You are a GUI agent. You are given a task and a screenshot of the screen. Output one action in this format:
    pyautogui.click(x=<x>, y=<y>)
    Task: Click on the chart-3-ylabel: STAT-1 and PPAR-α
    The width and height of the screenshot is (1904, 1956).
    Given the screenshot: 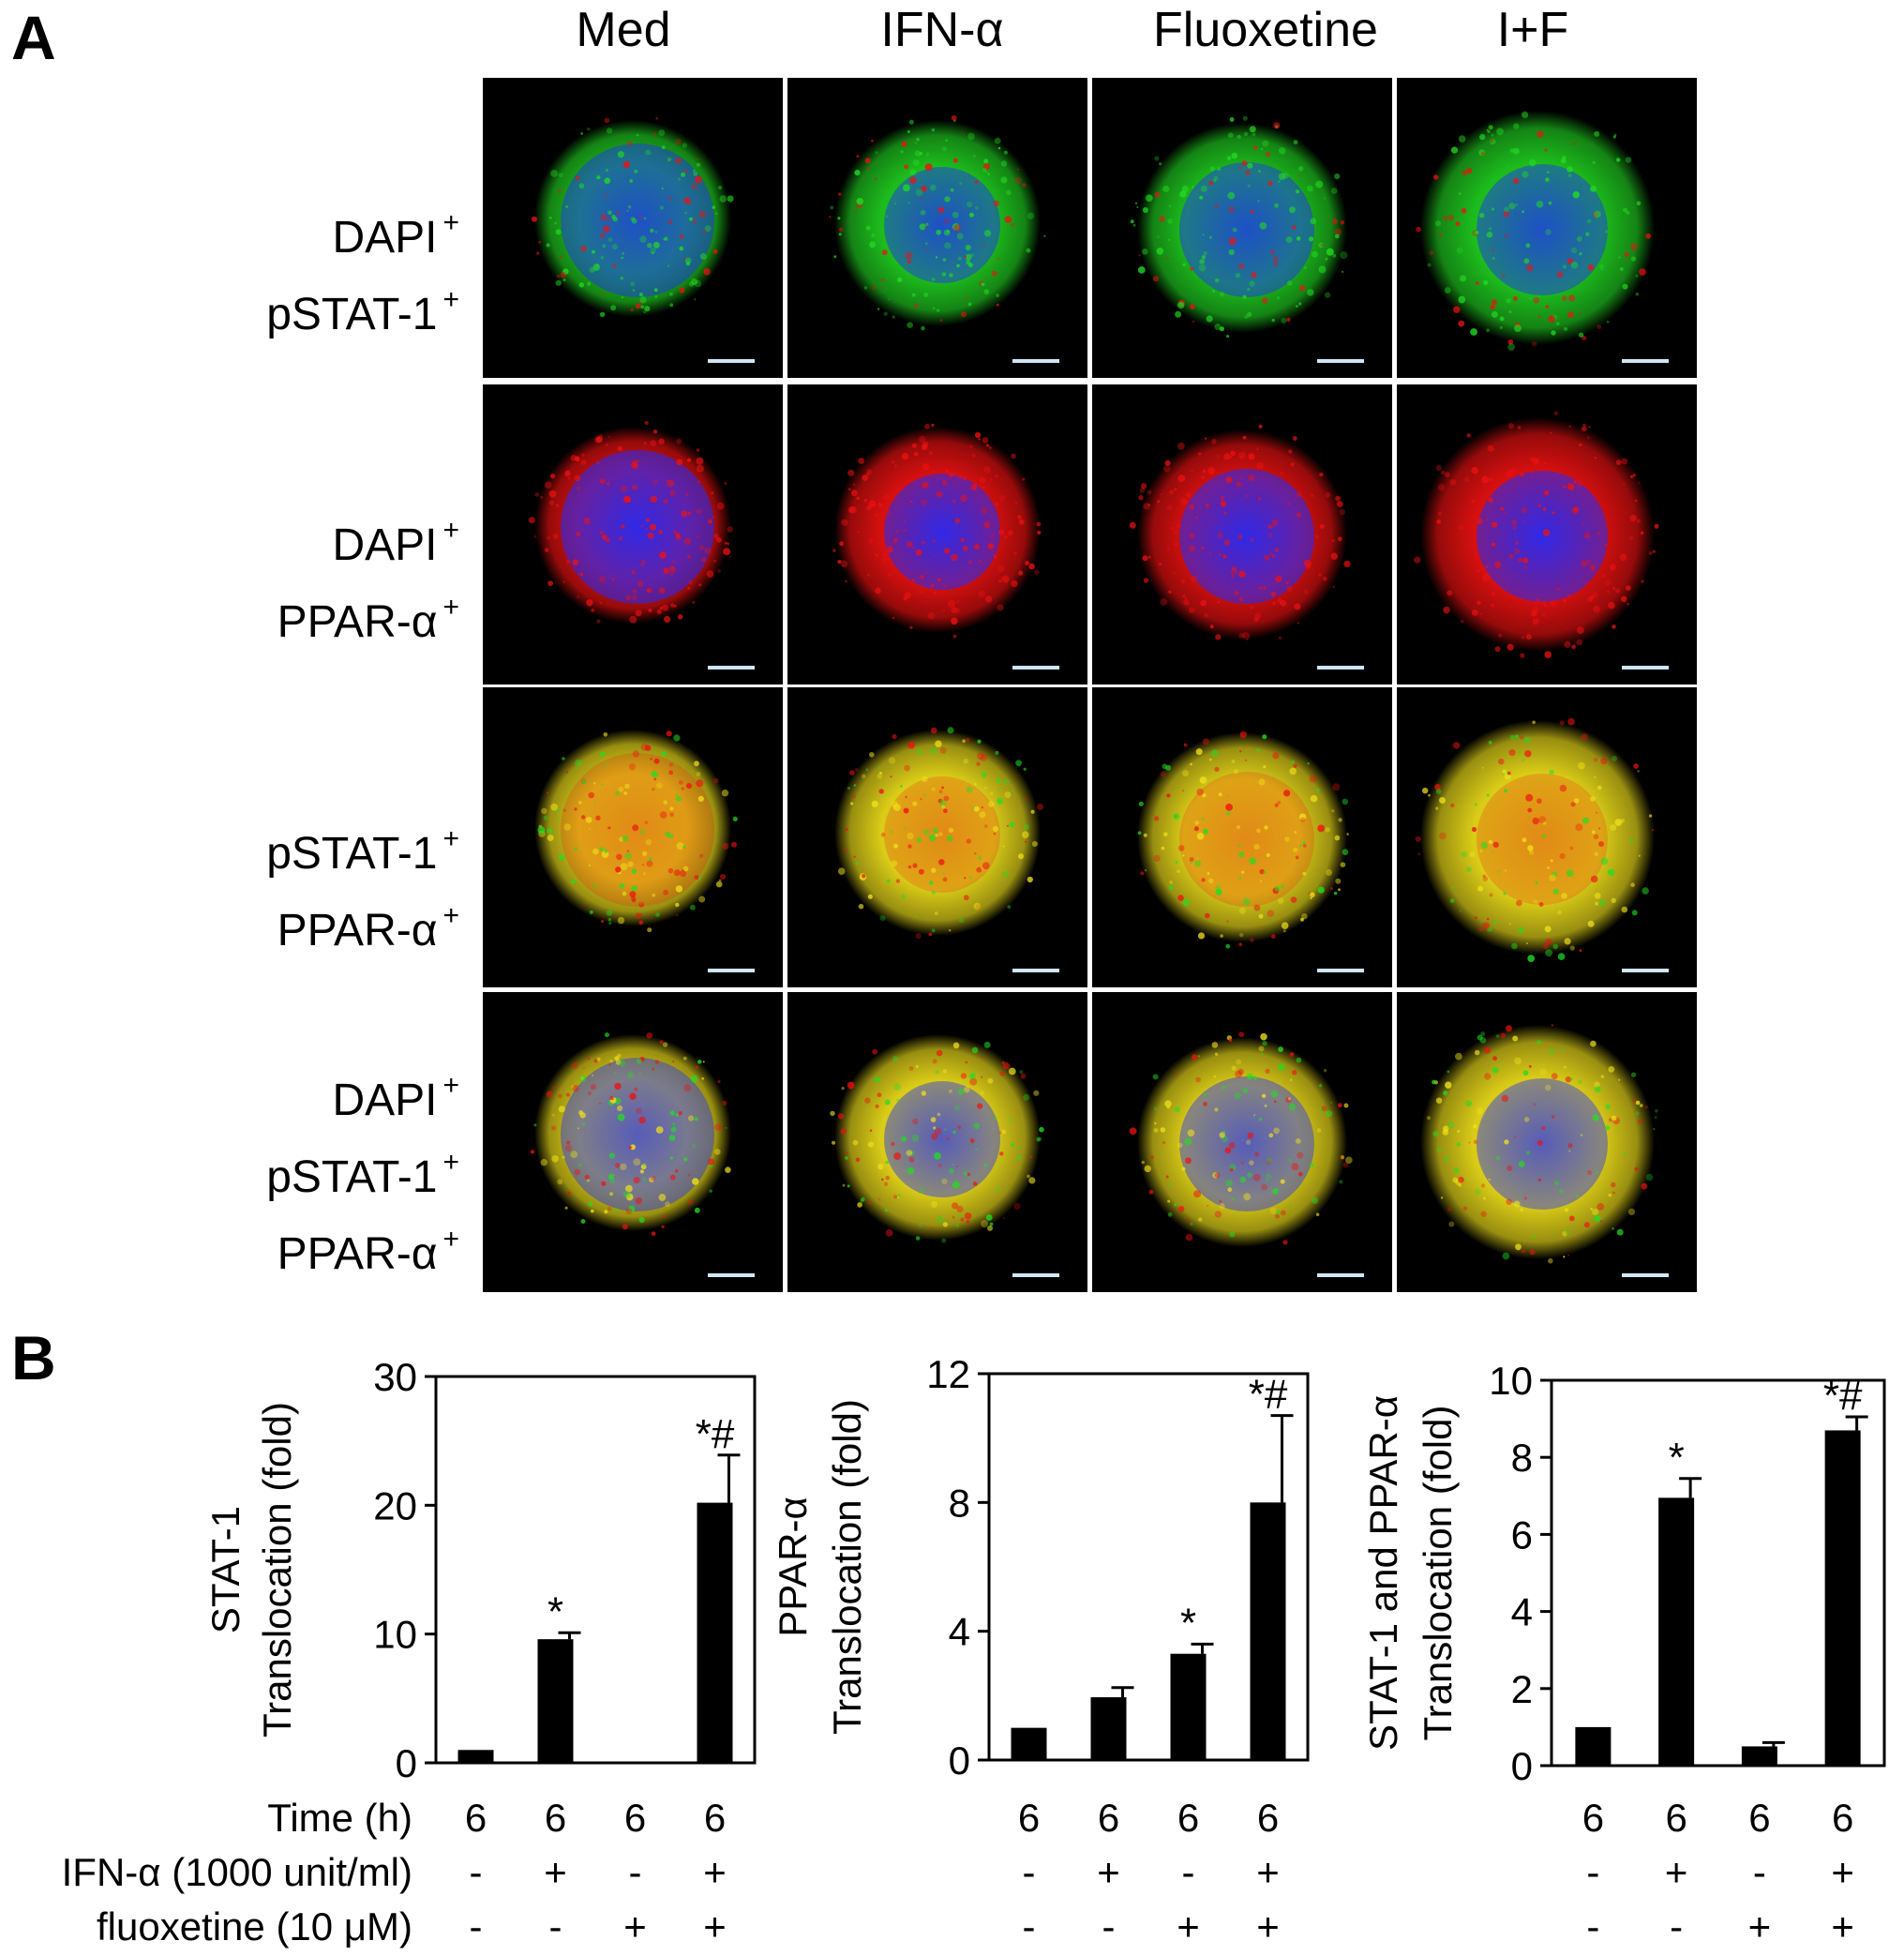 What is the action you would take?
    pyautogui.click(x=1383, y=1573)
    